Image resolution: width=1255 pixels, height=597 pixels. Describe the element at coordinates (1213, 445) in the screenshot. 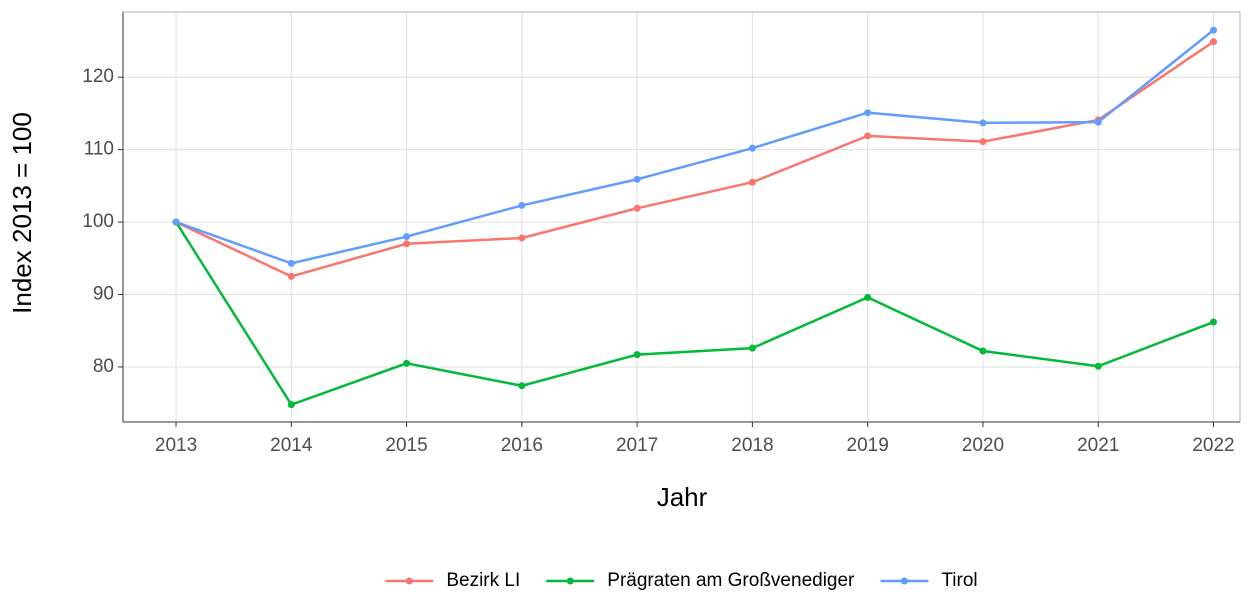

I see `x-tick-label: 2022` at that location.